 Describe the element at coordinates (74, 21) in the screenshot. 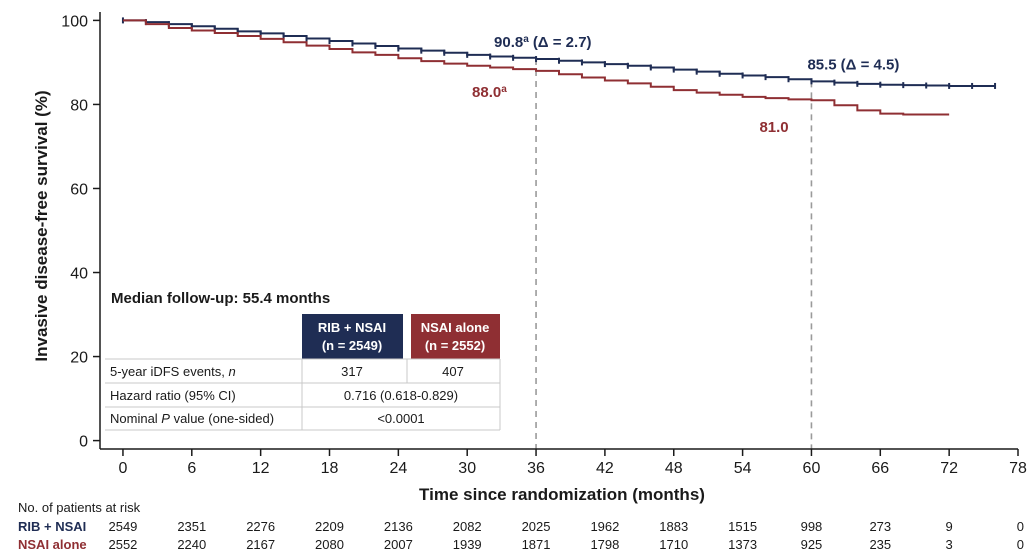

I see `y-tick-label: 100` at that location.